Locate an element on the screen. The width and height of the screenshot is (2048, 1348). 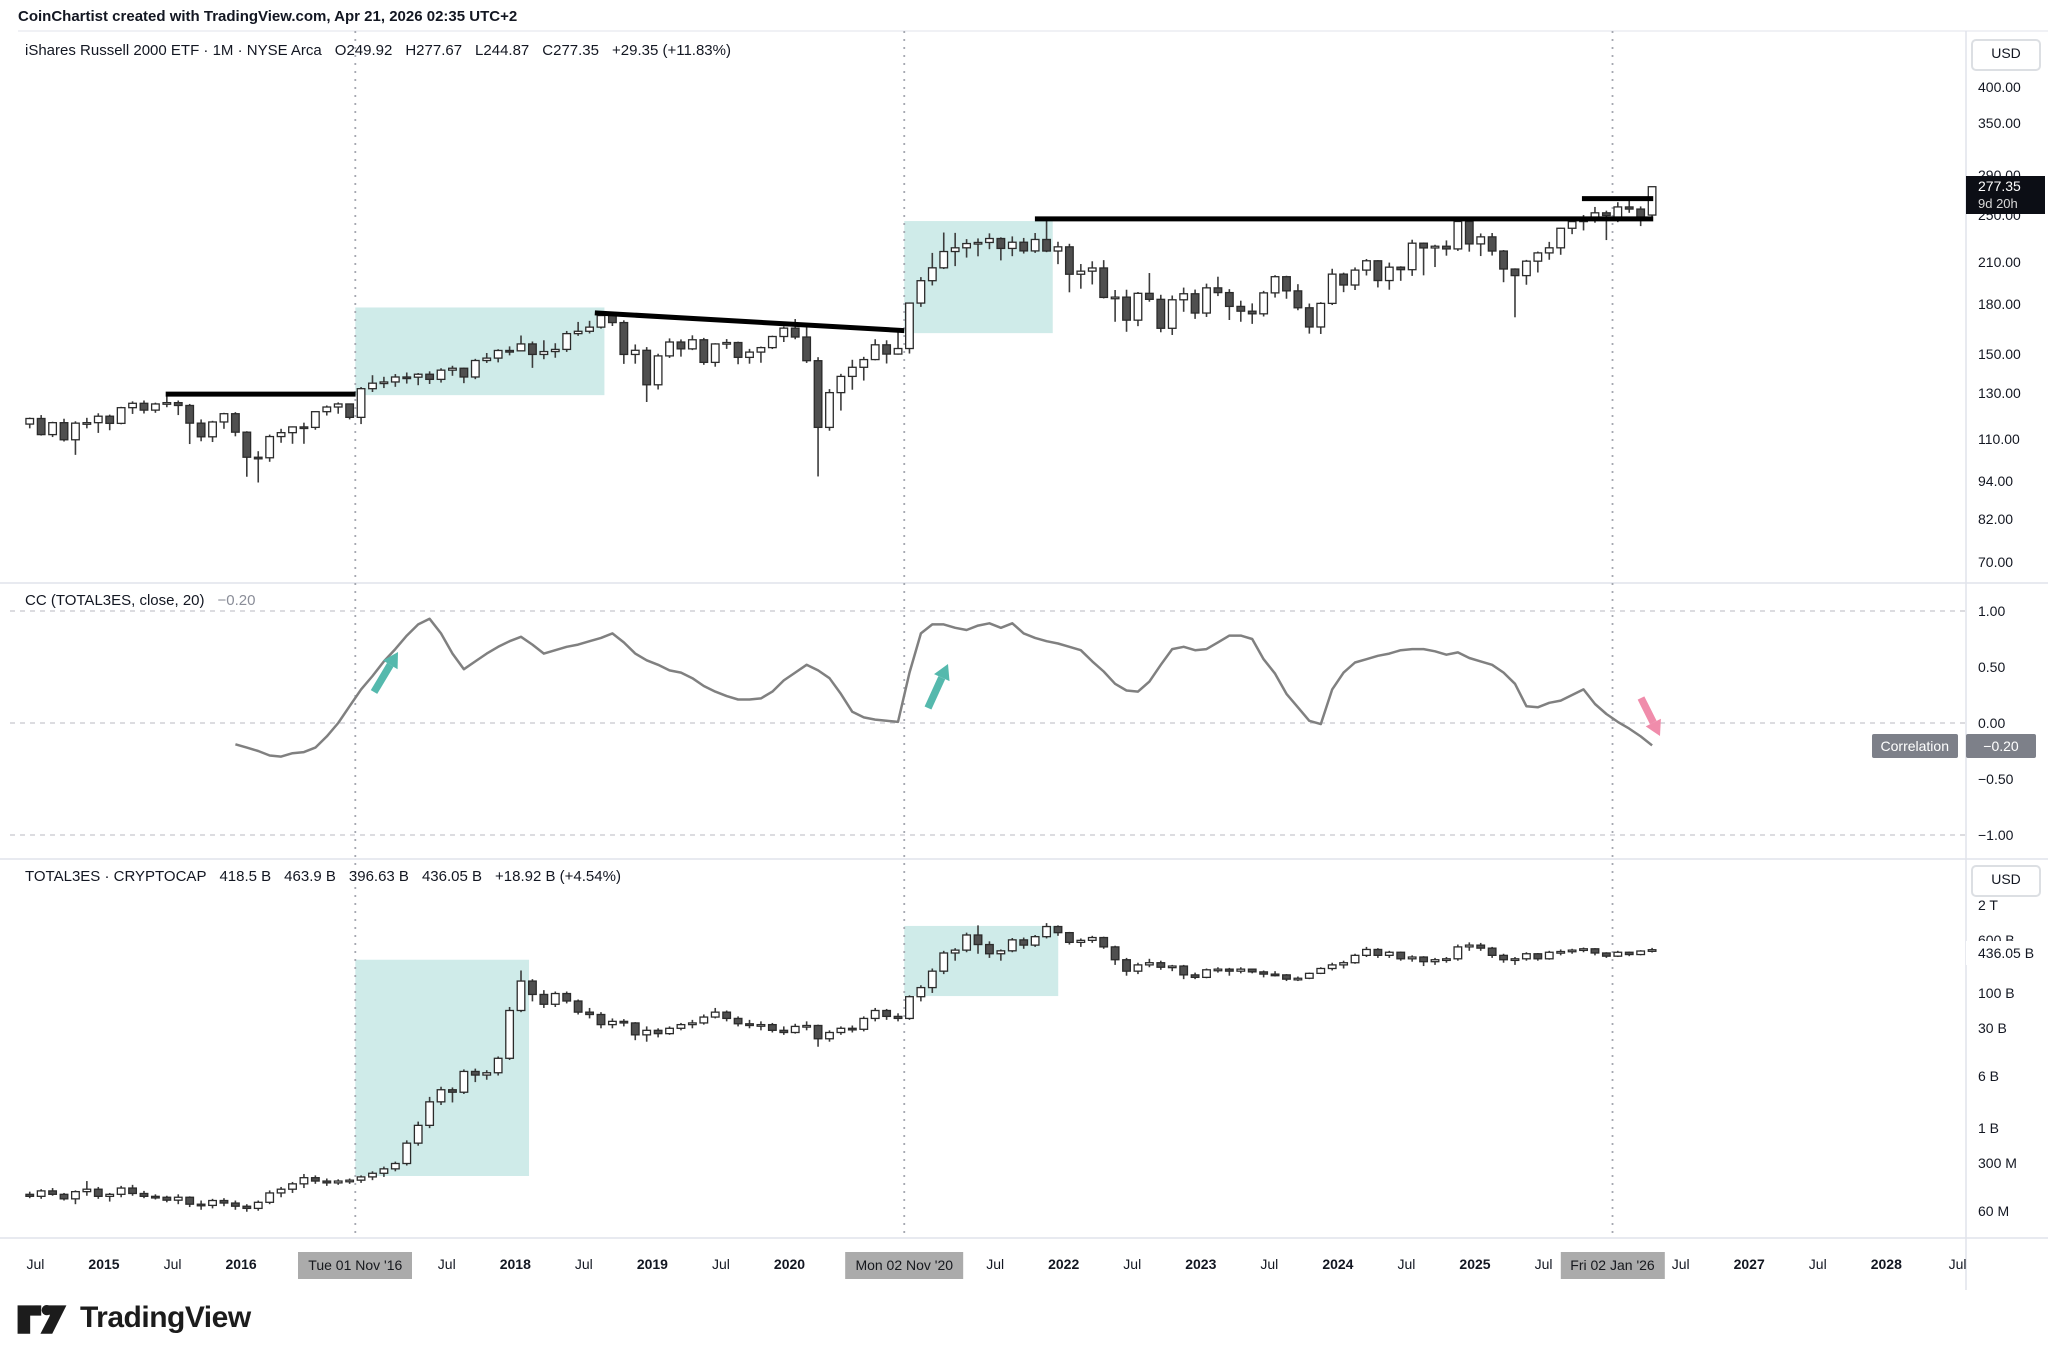
total3es-axis-value-label: 436.05 B is located at coordinates (2007, 953).